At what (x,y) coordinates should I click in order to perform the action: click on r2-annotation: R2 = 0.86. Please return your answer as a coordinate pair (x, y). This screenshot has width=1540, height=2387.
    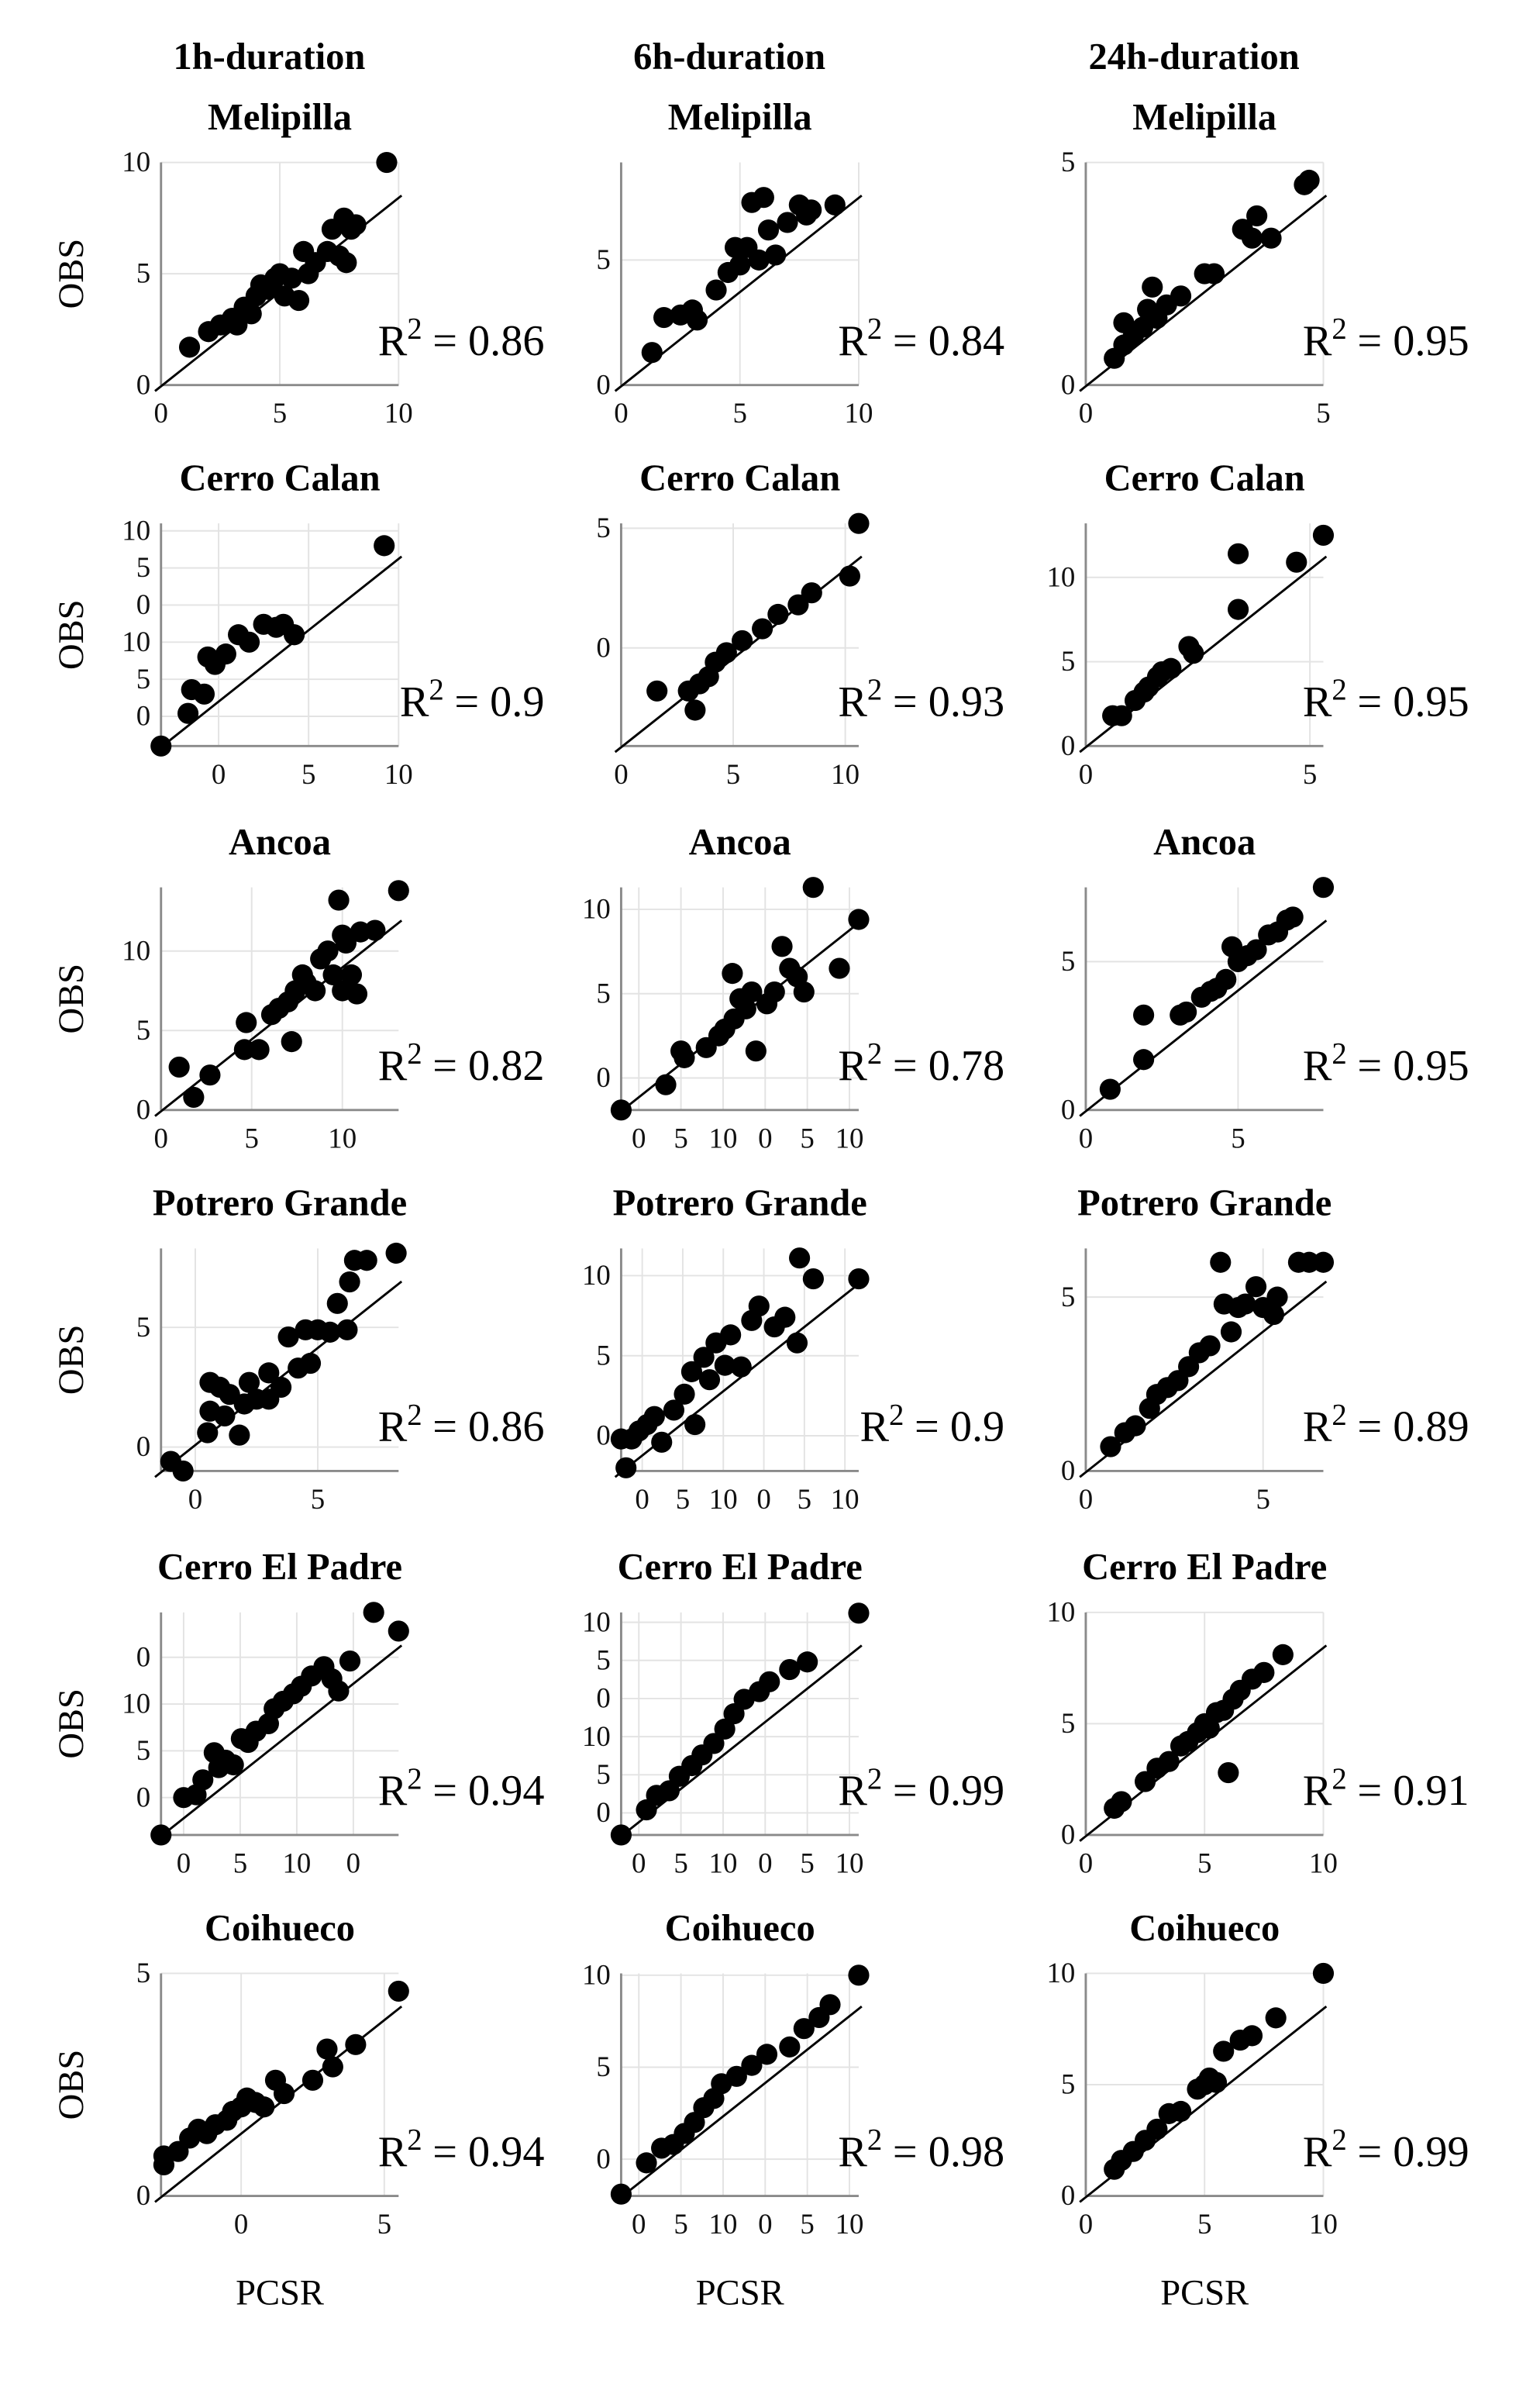
    Looking at the image, I should click on (461, 338).